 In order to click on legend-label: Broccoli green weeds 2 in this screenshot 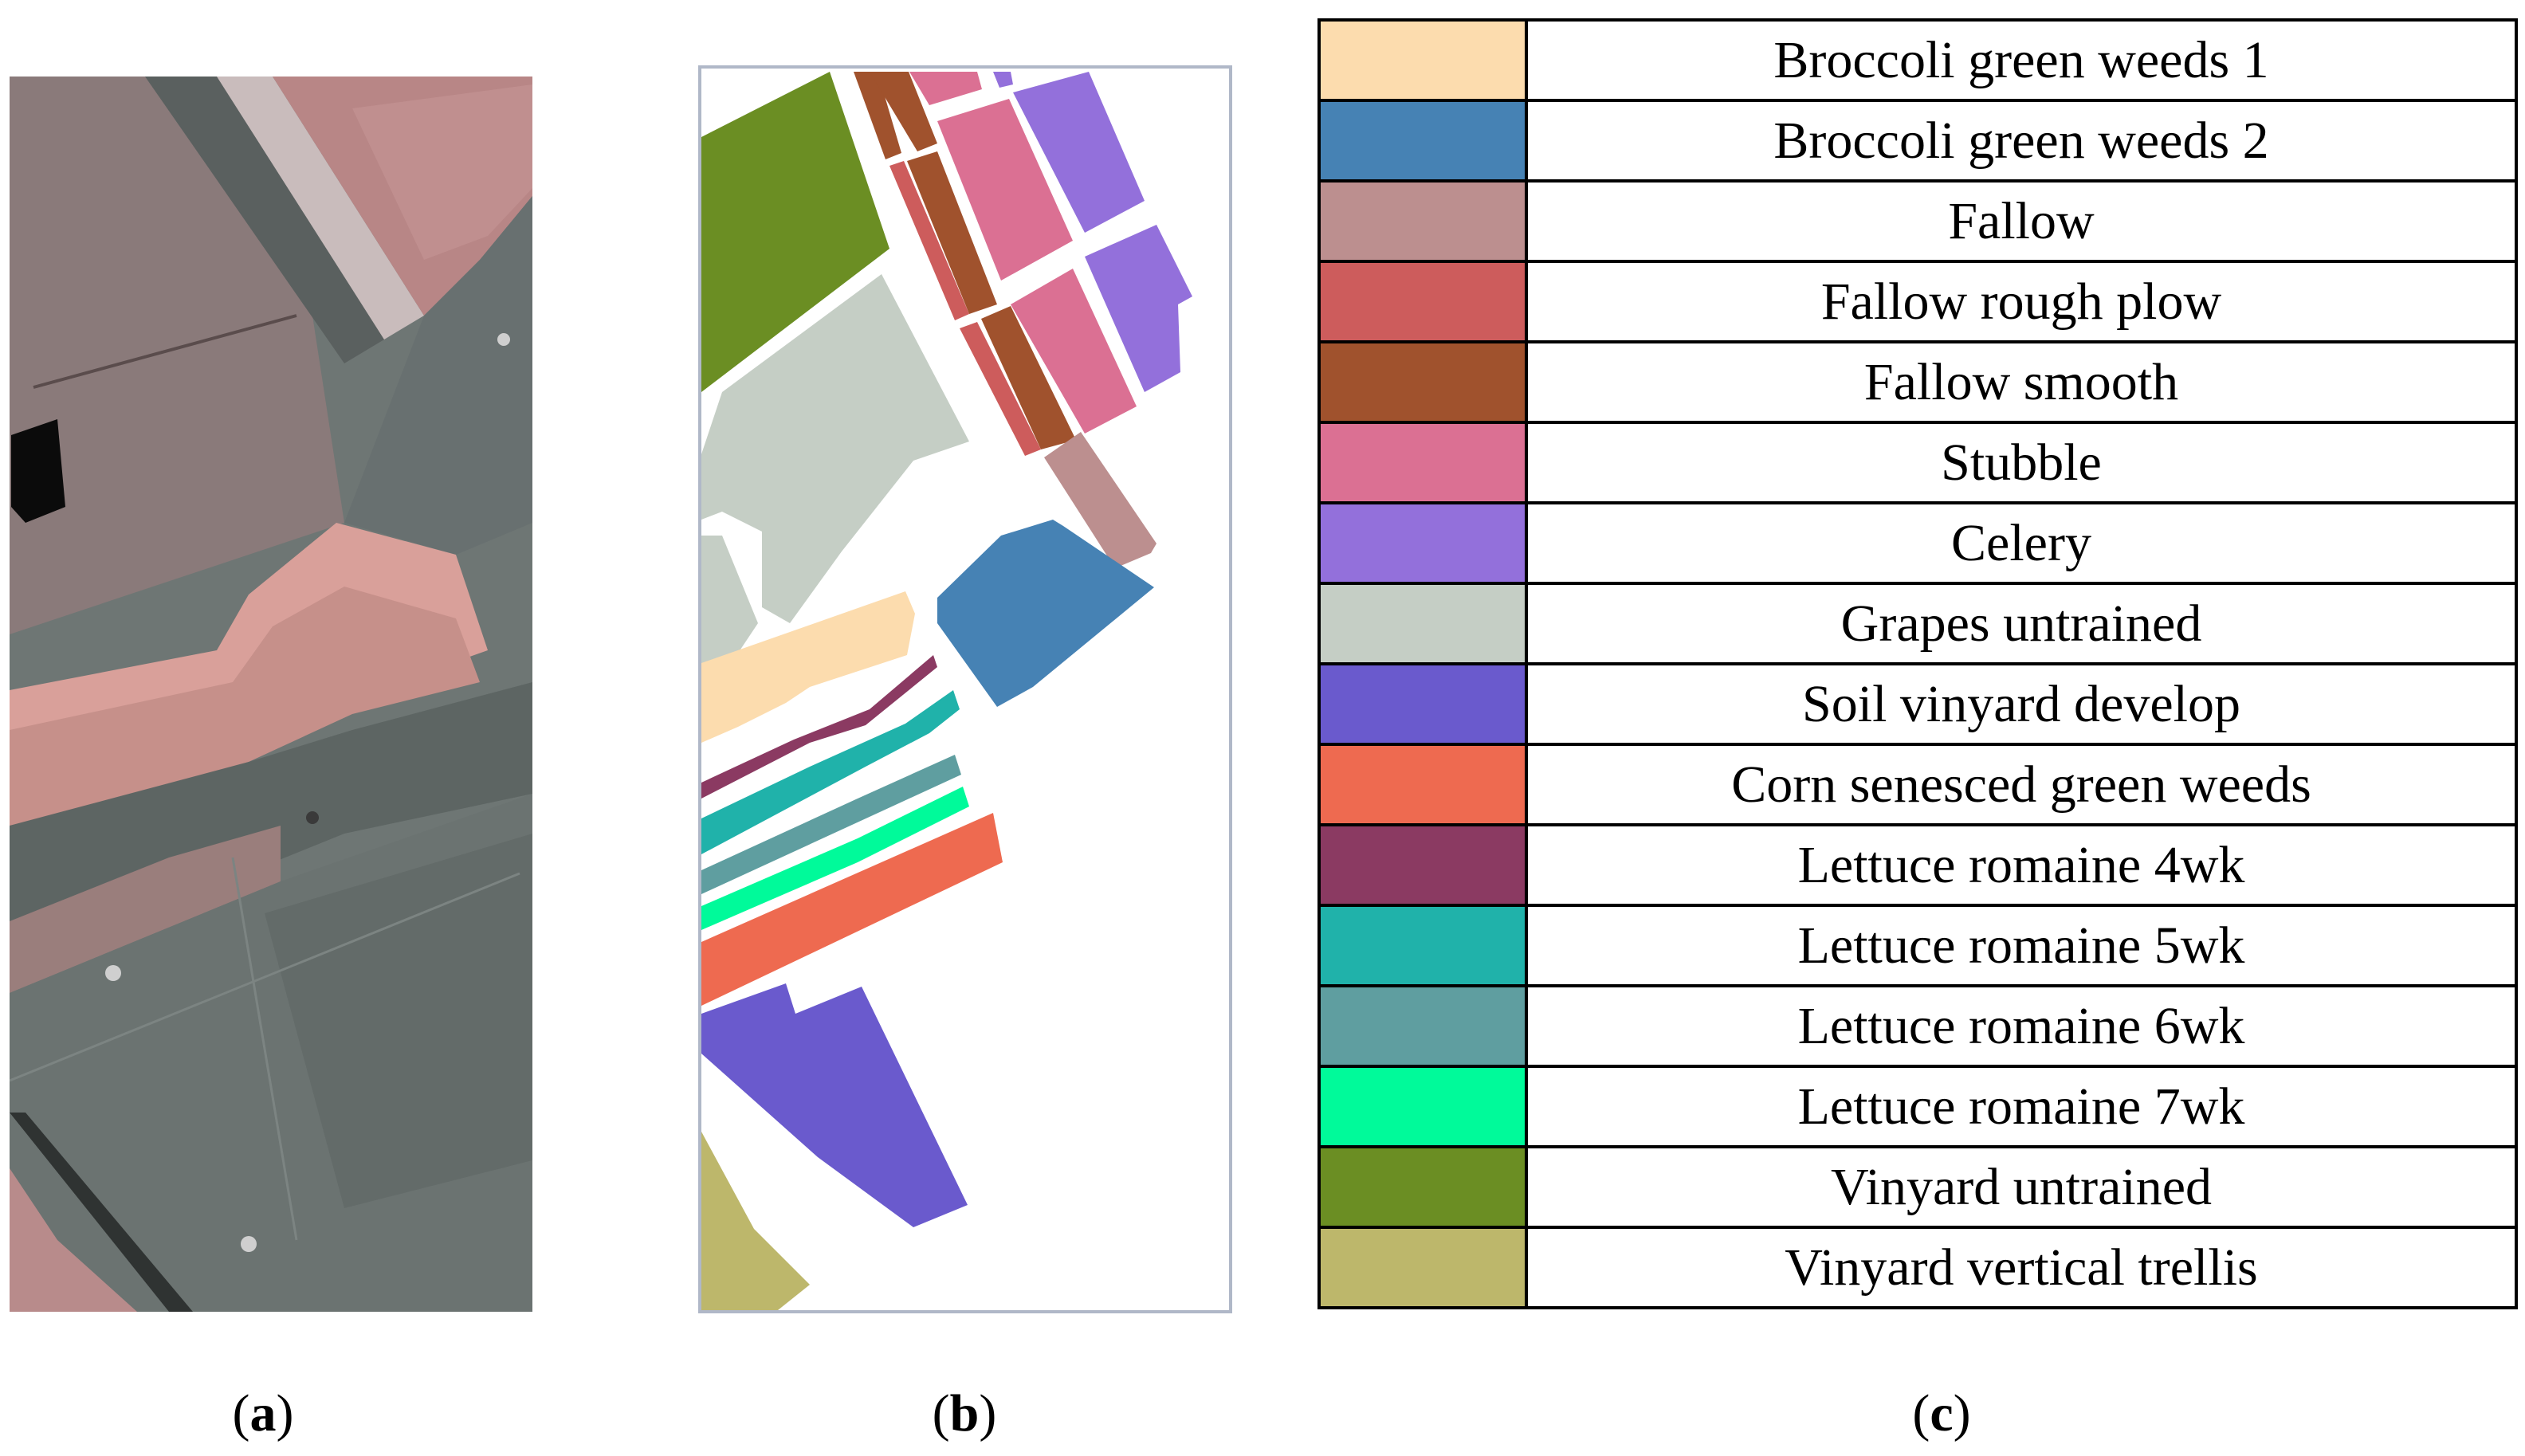, I will do `click(2022, 140)`.